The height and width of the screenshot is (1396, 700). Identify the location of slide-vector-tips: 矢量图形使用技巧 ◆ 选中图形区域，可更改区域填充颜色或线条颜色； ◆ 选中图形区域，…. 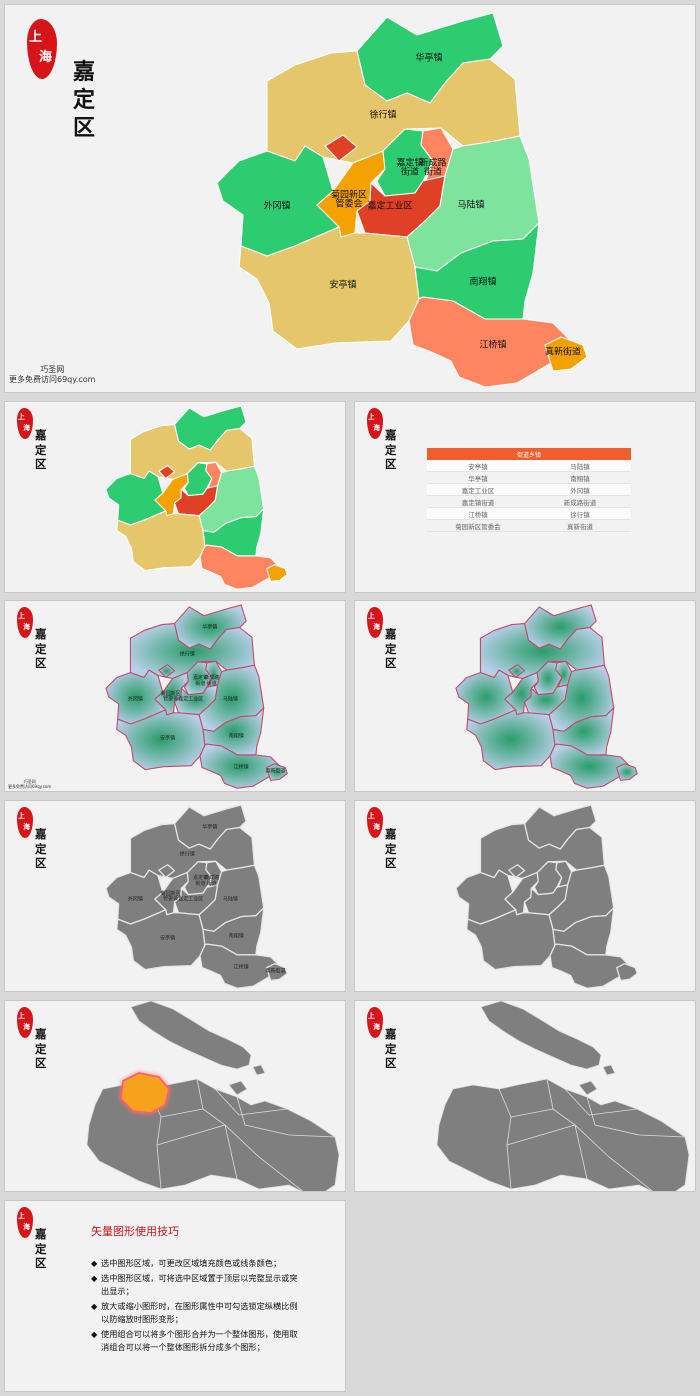
(175, 1296).